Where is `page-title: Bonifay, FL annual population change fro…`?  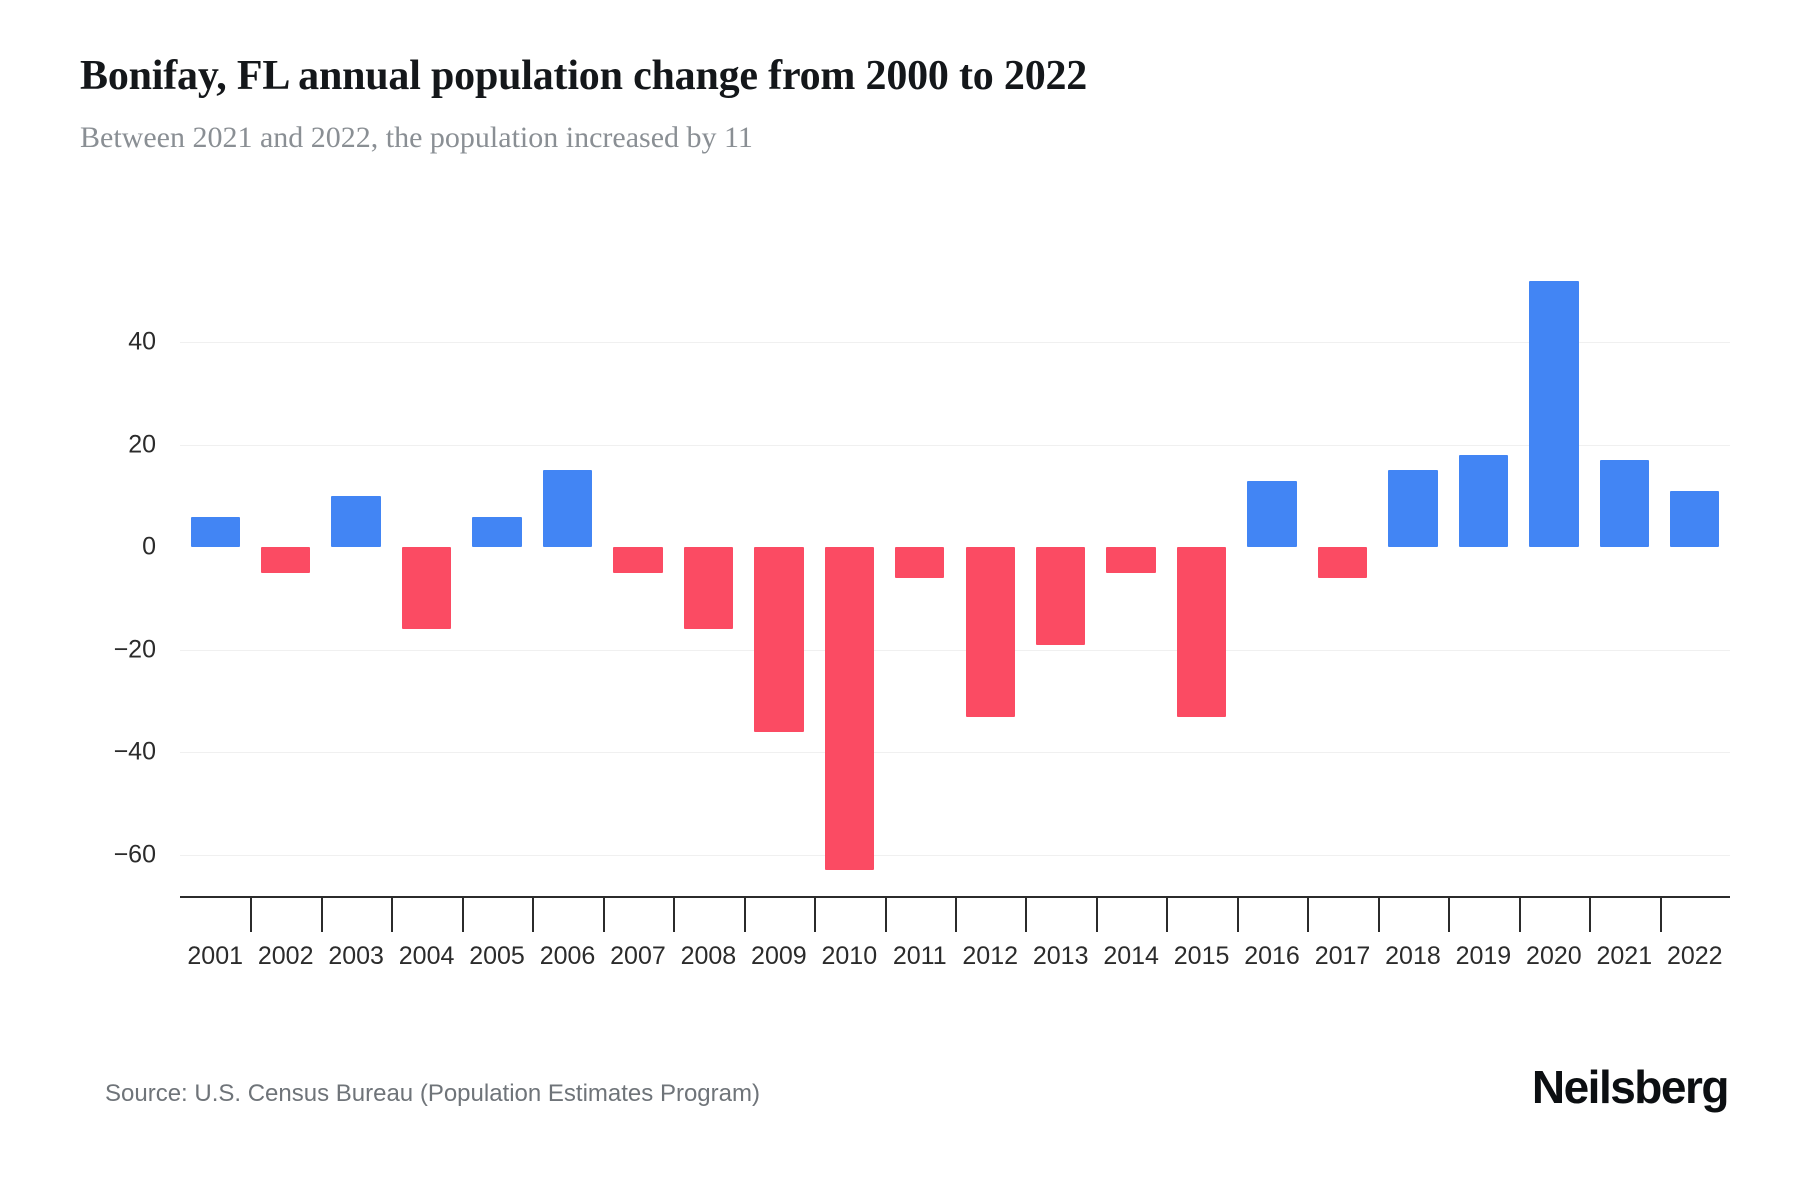 page-title: Bonifay, FL annual population change fro… is located at coordinates (584, 76).